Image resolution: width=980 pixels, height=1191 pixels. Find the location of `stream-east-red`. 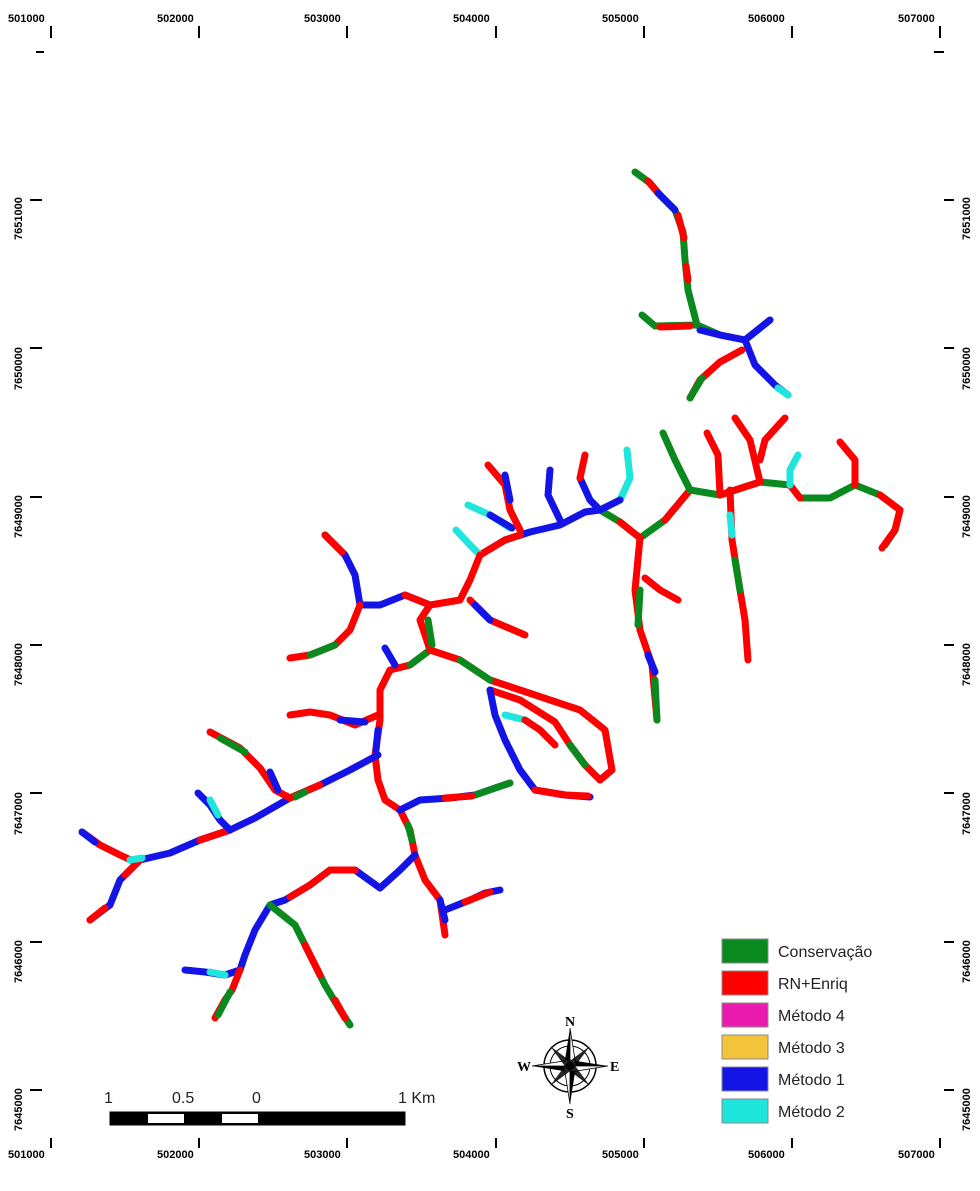

stream-east-red is located at coordinates (760, 515).